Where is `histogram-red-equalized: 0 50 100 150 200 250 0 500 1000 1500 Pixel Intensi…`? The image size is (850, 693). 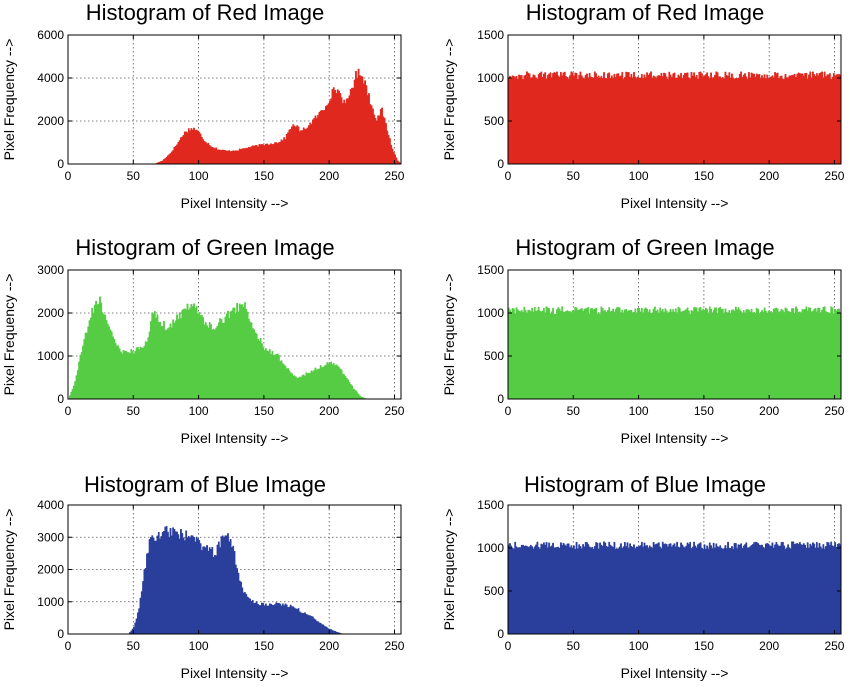
histogram-red-equalized: 0 50 100 150 200 250 0 500 1000 1500 Pixel Intensi… is located at coordinates (643, 119).